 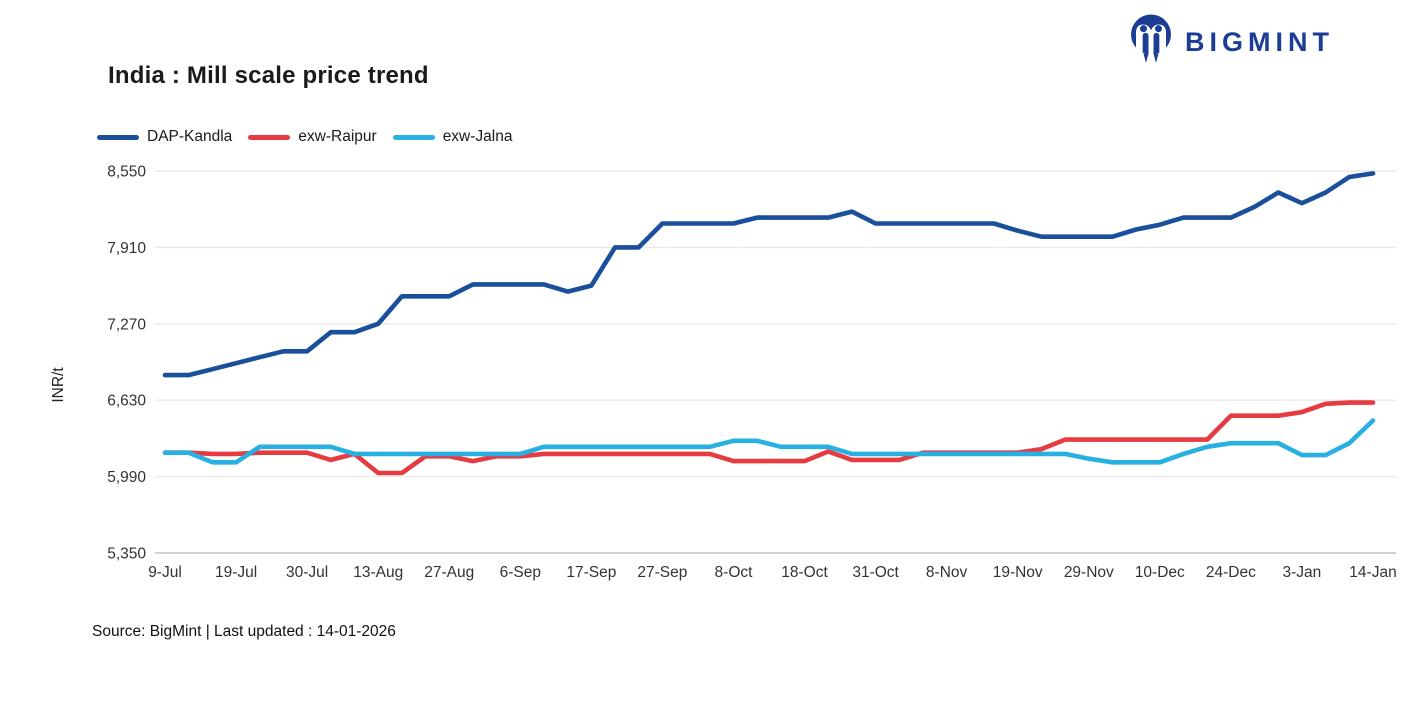 I want to click on x-tick-label: 30-Jul, so click(x=307, y=572).